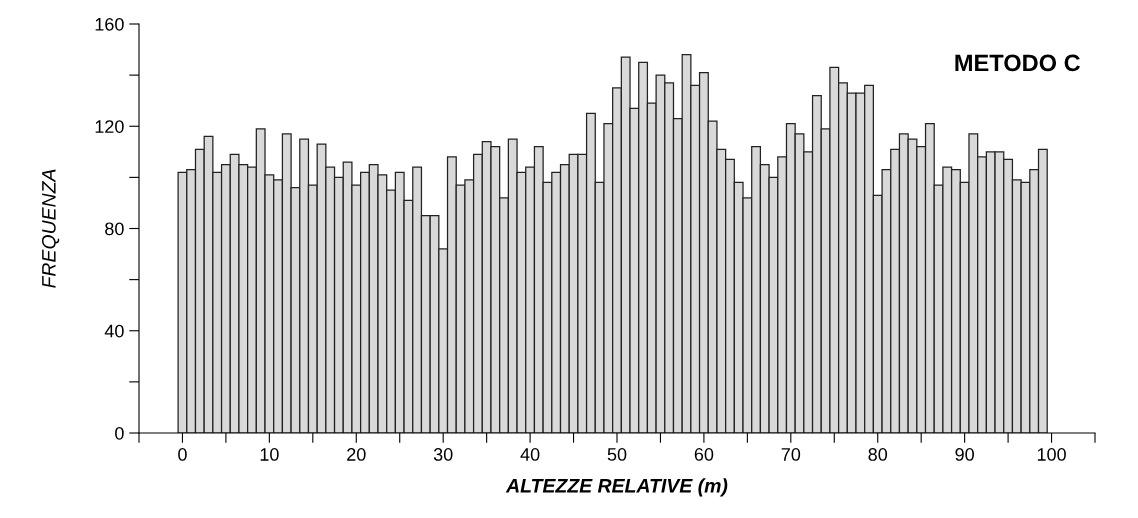 Image resolution: width=1138 pixels, height=518 pixels. Describe the element at coordinates (878, 454) in the screenshot. I see `x-tick-label: 80` at that location.